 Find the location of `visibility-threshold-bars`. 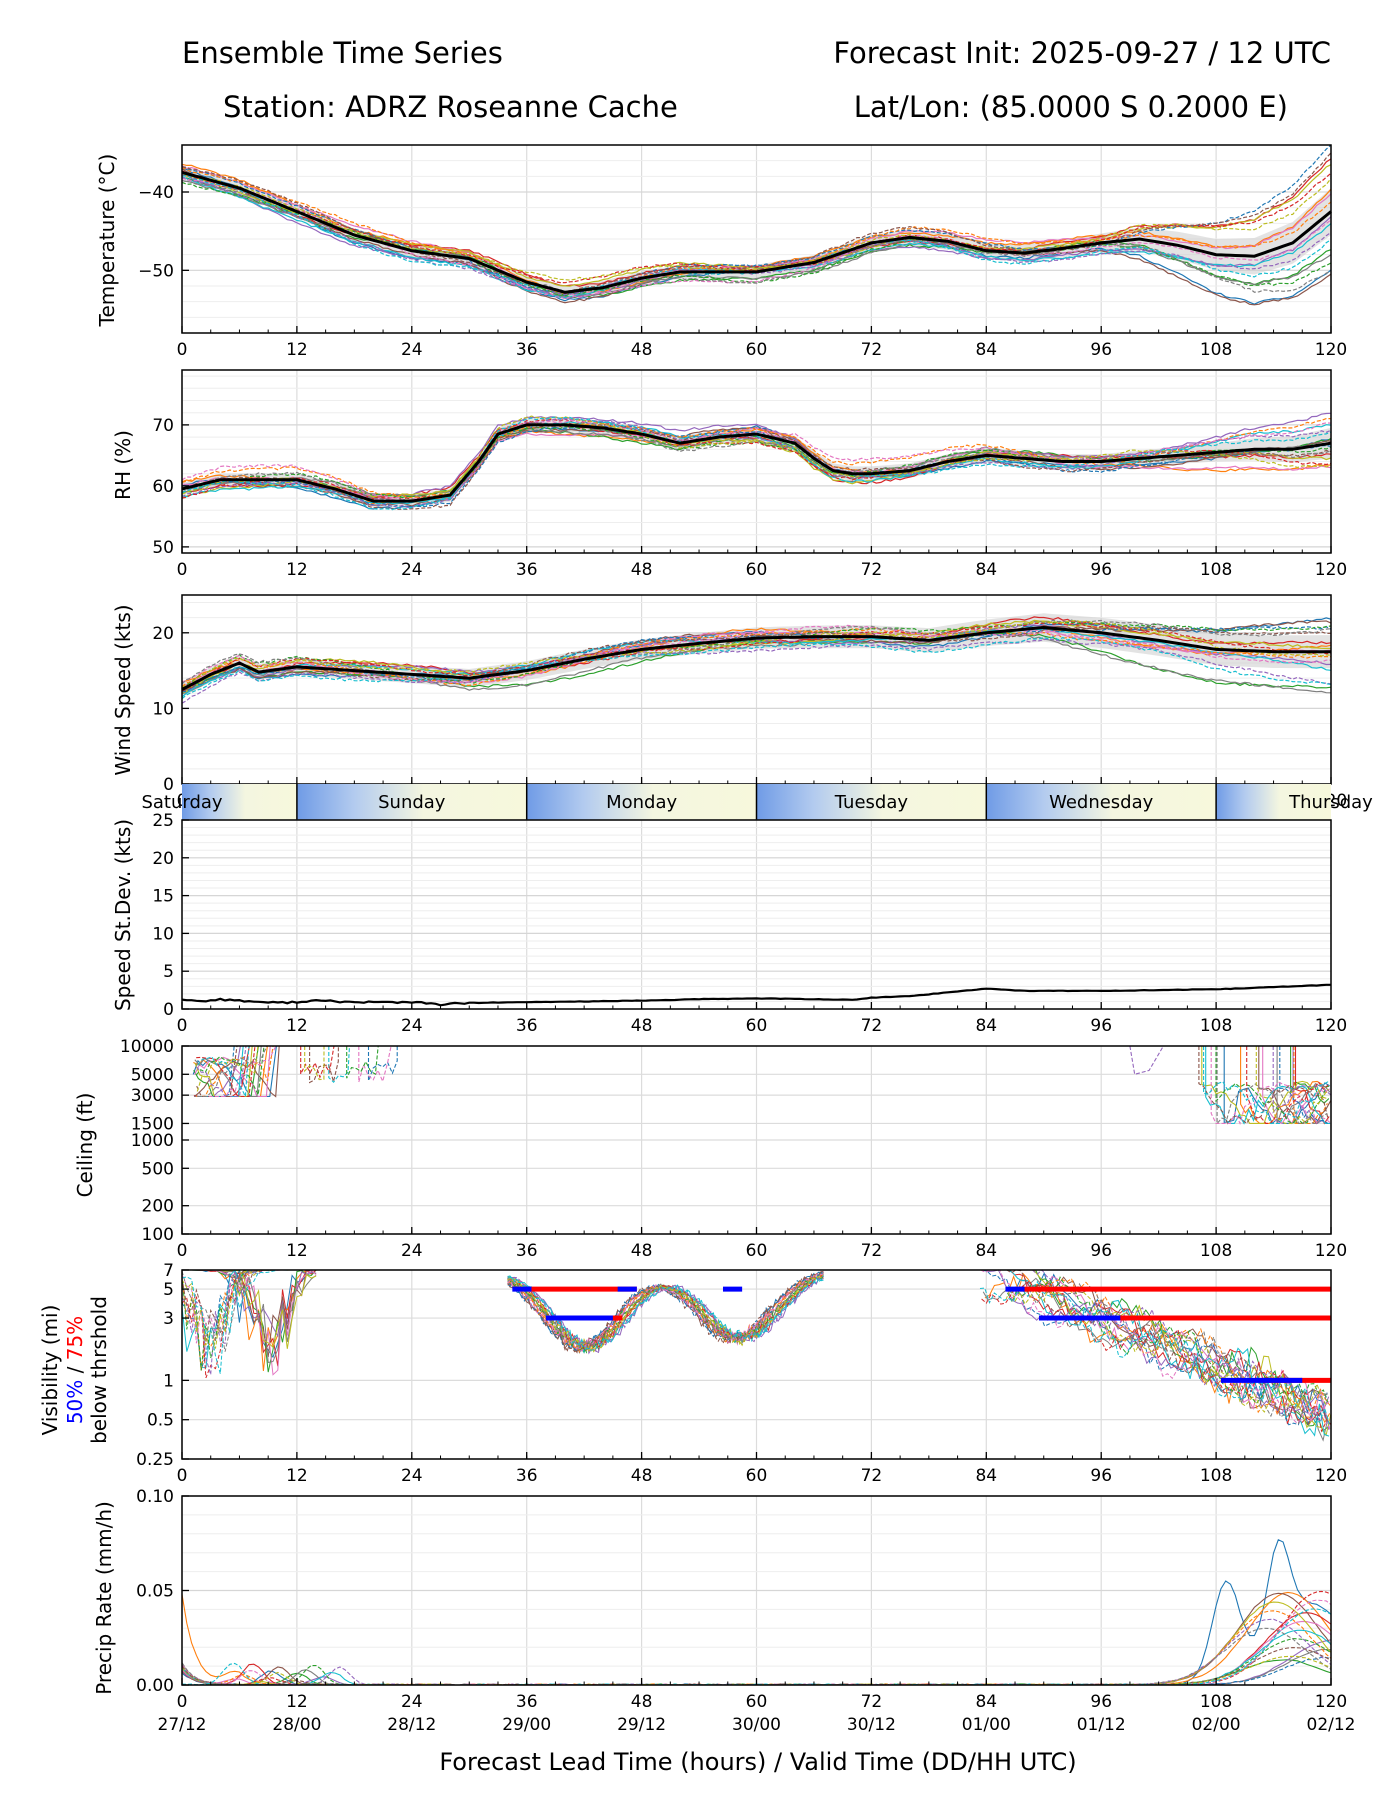

visibility-threshold-bars is located at coordinates (921, 1334).